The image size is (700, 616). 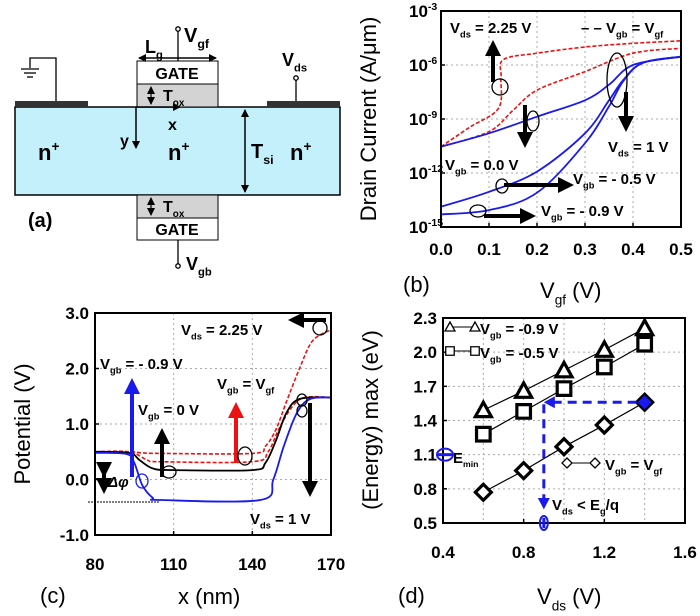 I want to click on y-axis-title: (Energy) max (eV), so click(x=370, y=420).